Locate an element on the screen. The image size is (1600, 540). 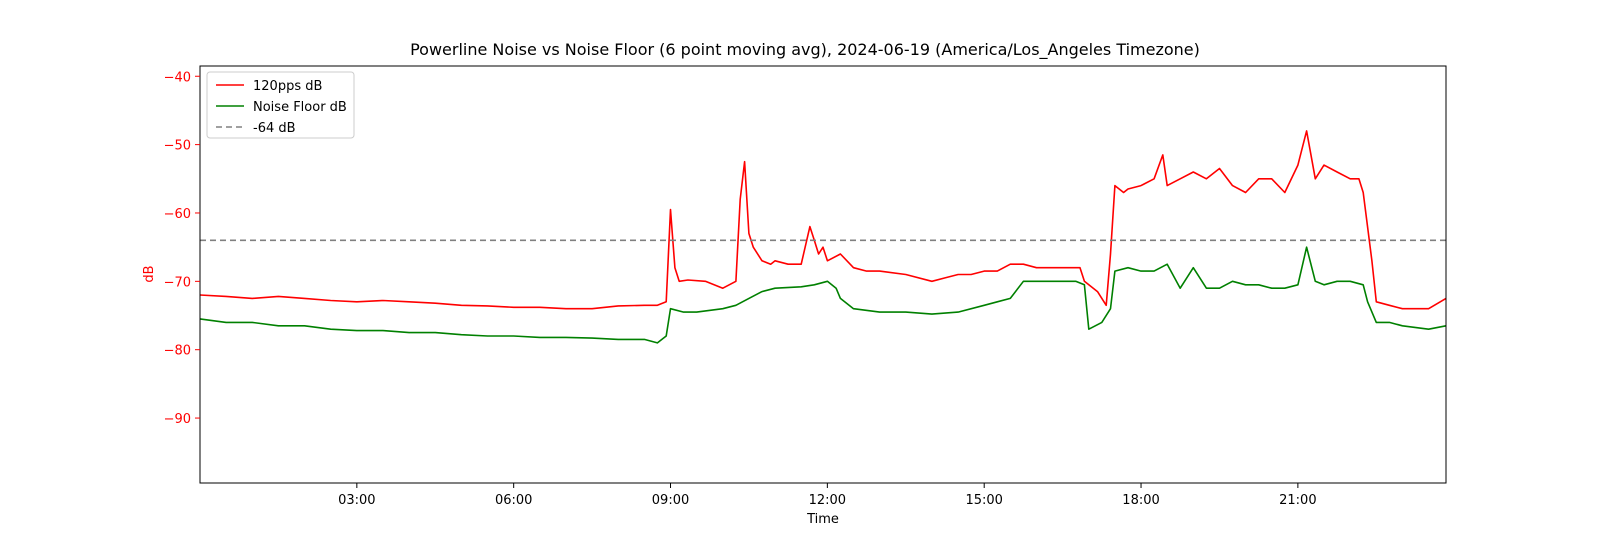
x-axis: 03:00 06:00 09:00 12:00 15:00 18:00 21:00 is located at coordinates (827, 495).